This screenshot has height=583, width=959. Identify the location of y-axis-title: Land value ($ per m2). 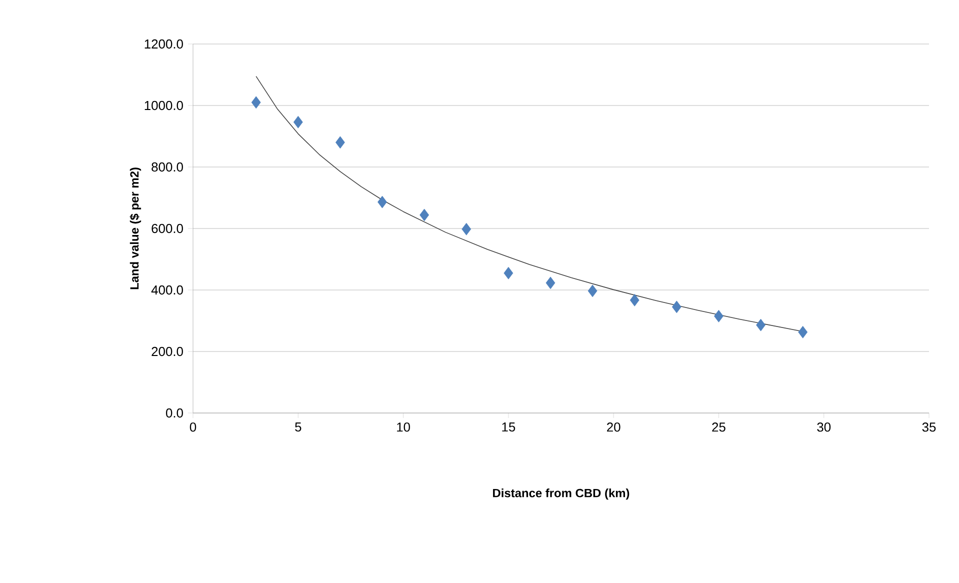
(136, 229).